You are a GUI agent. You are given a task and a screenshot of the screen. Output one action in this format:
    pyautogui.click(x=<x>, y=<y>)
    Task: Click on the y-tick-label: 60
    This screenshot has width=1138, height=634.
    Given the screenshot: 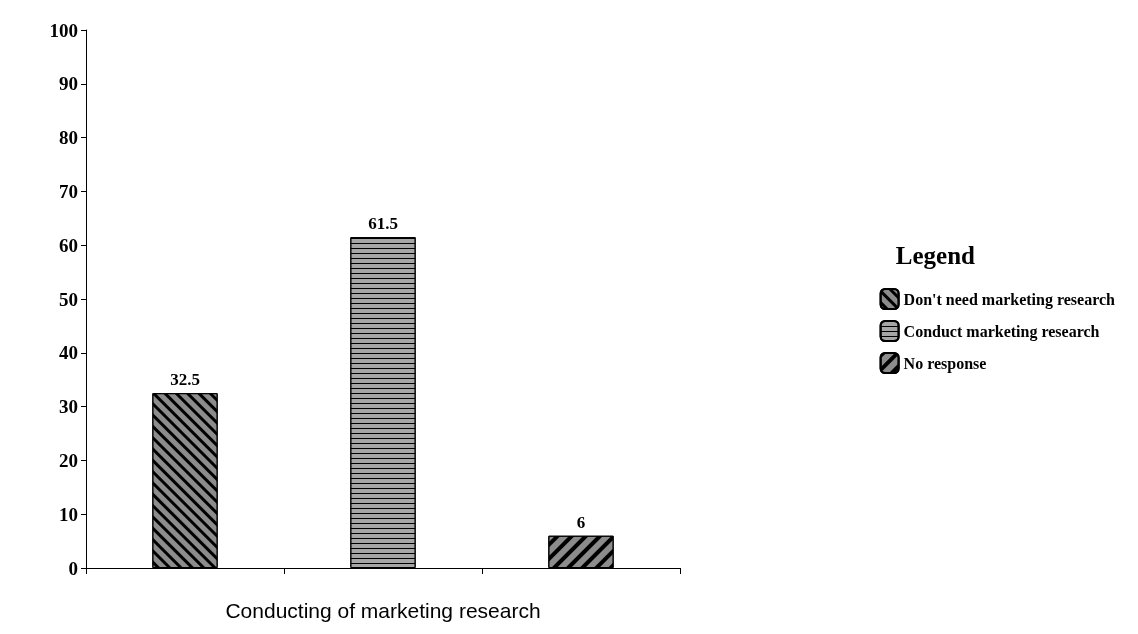 What is the action you would take?
    pyautogui.click(x=68, y=245)
    